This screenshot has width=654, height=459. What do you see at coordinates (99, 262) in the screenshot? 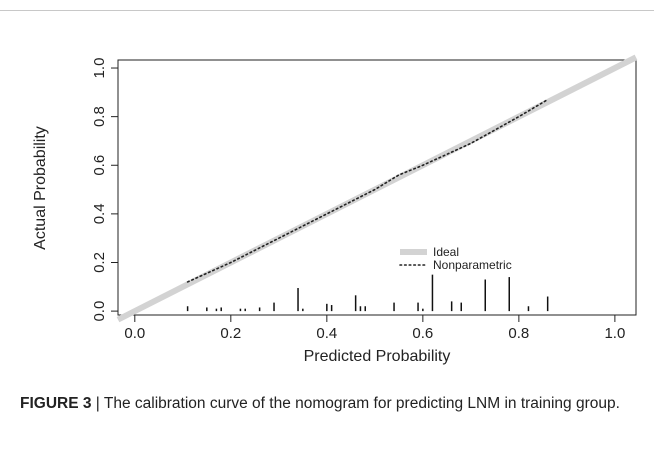
I see `y-tick-label: 0.2` at bounding box center [99, 262].